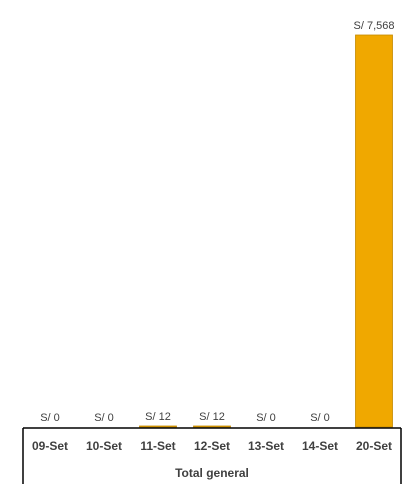 The height and width of the screenshot is (490, 410). What do you see at coordinates (266, 418) in the screenshot?
I see `data-label-13-set: S/ 0` at bounding box center [266, 418].